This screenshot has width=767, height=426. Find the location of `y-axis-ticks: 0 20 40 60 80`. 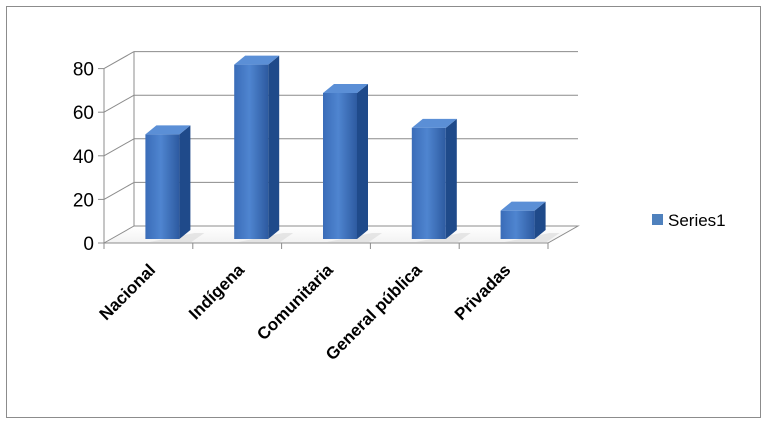

y-axis-ticks: 0 20 40 60 80 is located at coordinates (88, 157).